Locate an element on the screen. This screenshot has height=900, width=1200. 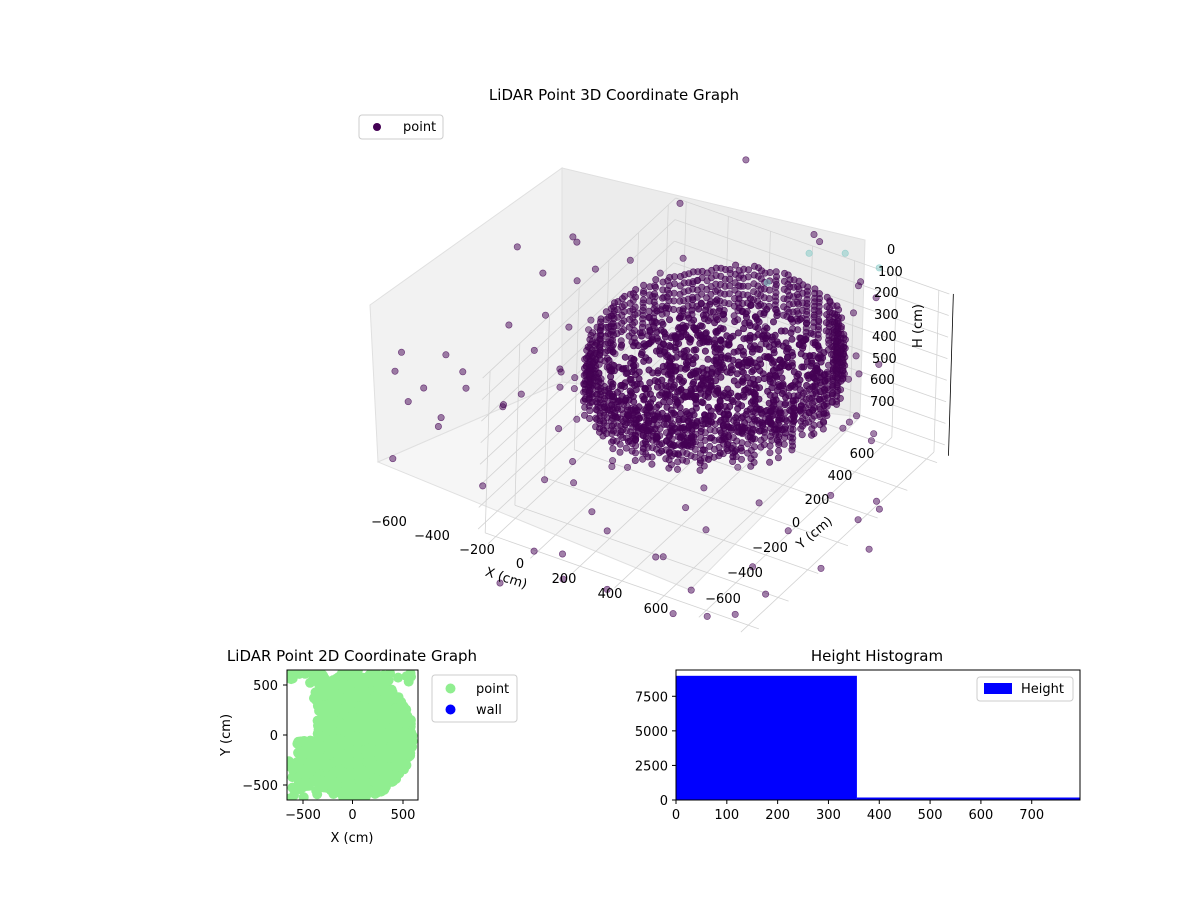
y-ticks-3d: −600 −400 −200 0 200 400 600 is located at coordinates (789, 527).